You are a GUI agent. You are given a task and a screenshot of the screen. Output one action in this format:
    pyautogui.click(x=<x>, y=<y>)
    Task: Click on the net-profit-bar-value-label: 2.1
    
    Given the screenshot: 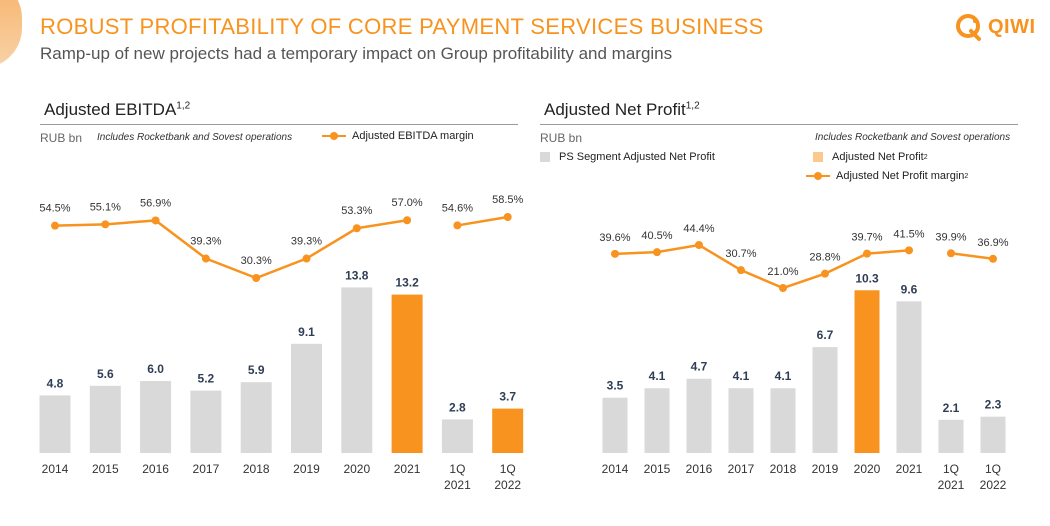 What is the action you would take?
    pyautogui.click(x=951, y=408)
    